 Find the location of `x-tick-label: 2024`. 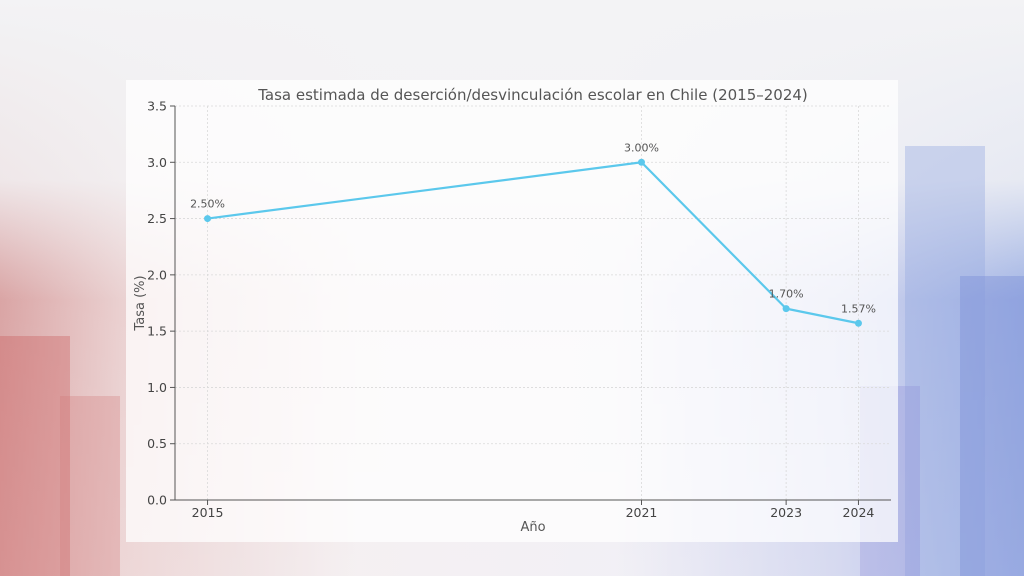

x-tick-label: 2024 is located at coordinates (859, 512).